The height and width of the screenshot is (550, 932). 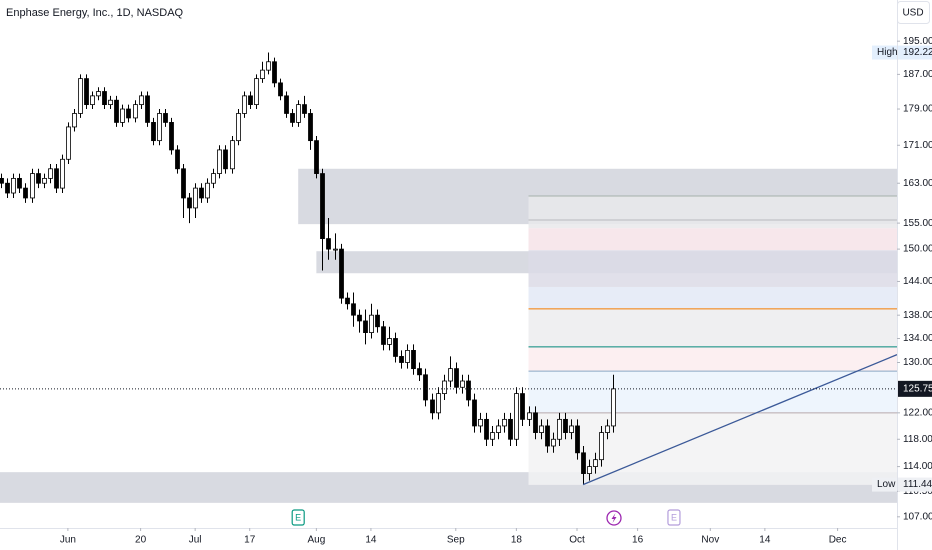 I want to click on currency: USD, so click(x=912, y=13).